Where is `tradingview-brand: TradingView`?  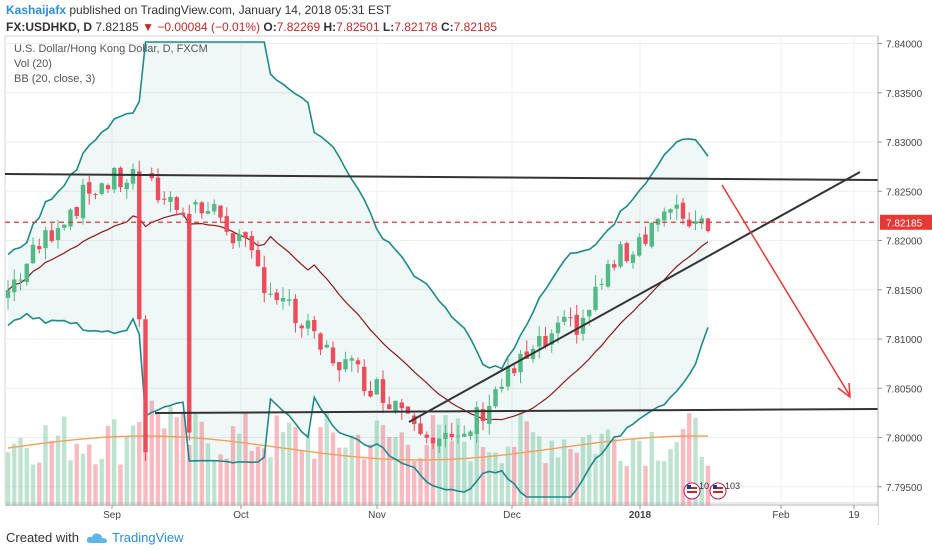
tradingview-brand: TradingView is located at coordinates (148, 537).